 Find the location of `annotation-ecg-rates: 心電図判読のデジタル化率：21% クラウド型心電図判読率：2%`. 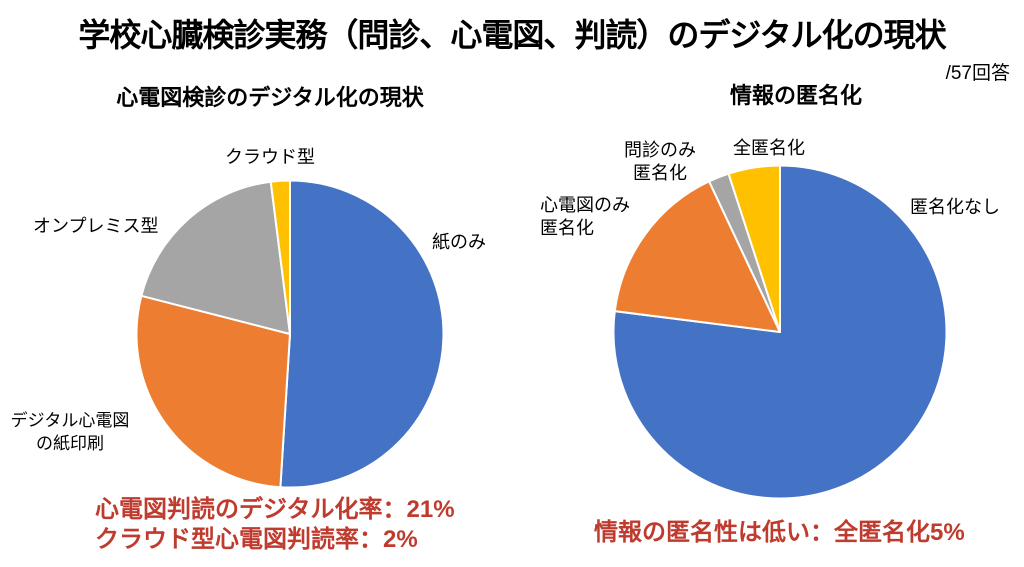

annotation-ecg-rates: 心電図判読のデジタル化率：21% クラウド型心電図判読率：2% is located at coordinates (275, 525).